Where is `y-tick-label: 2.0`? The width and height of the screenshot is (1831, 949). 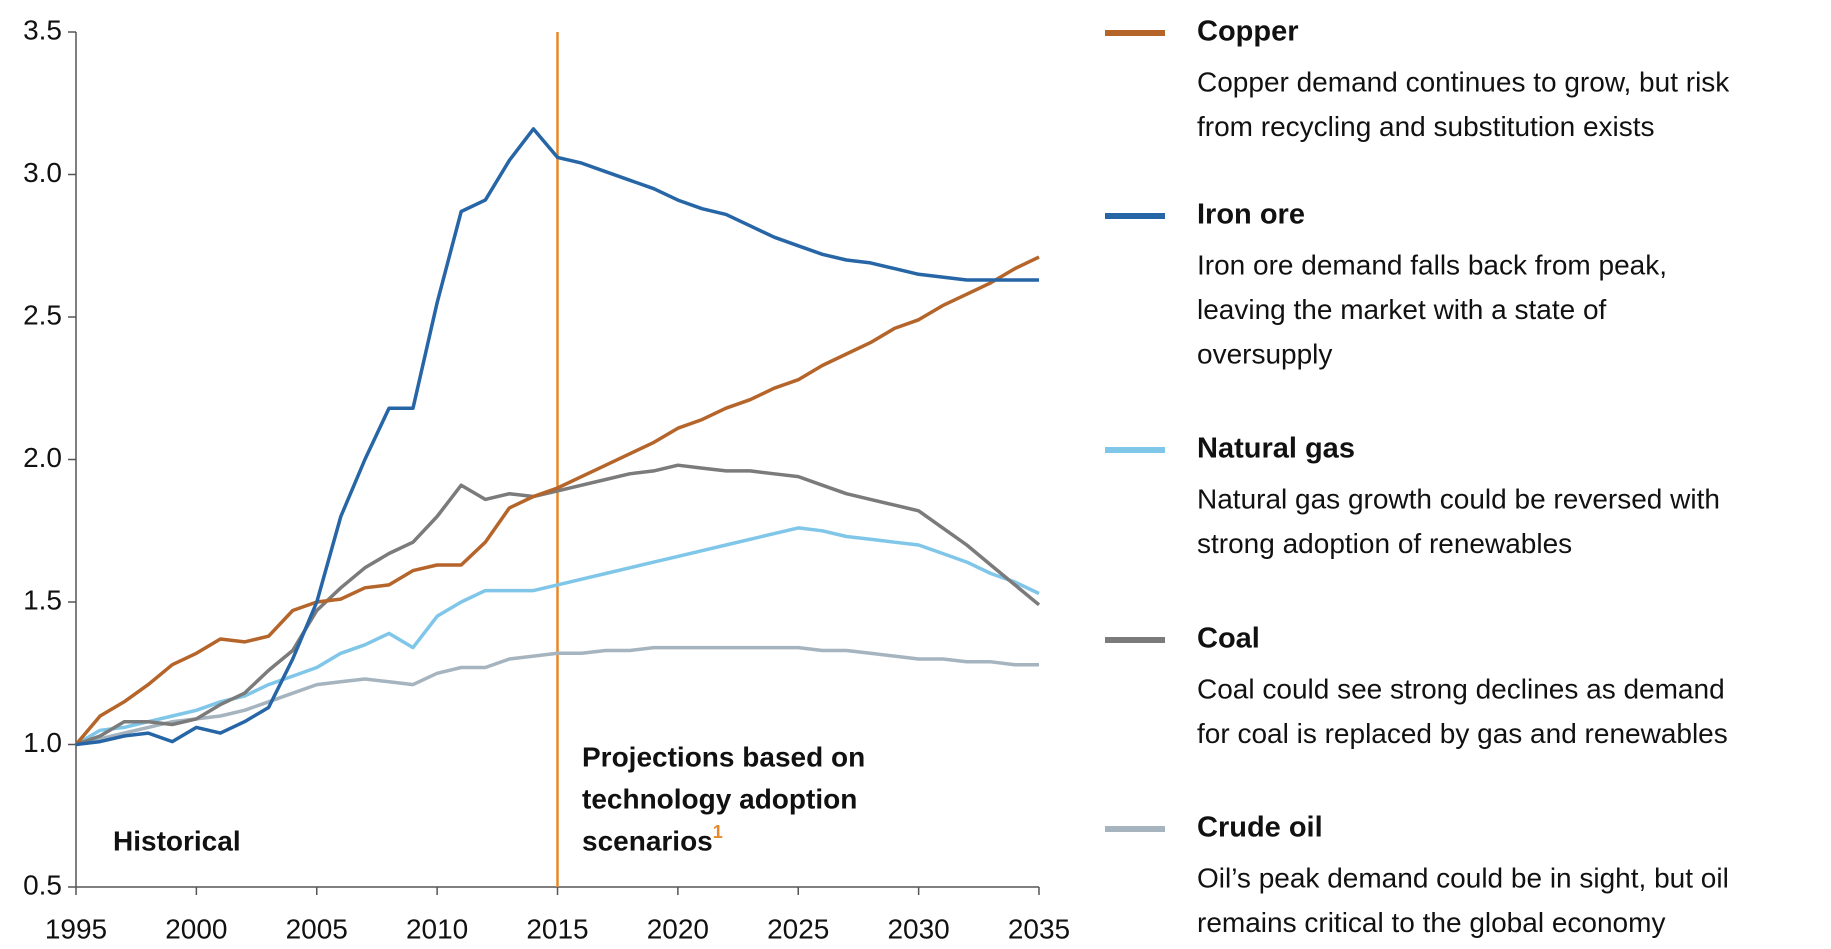 y-tick-label: 2.0 is located at coordinates (42, 457).